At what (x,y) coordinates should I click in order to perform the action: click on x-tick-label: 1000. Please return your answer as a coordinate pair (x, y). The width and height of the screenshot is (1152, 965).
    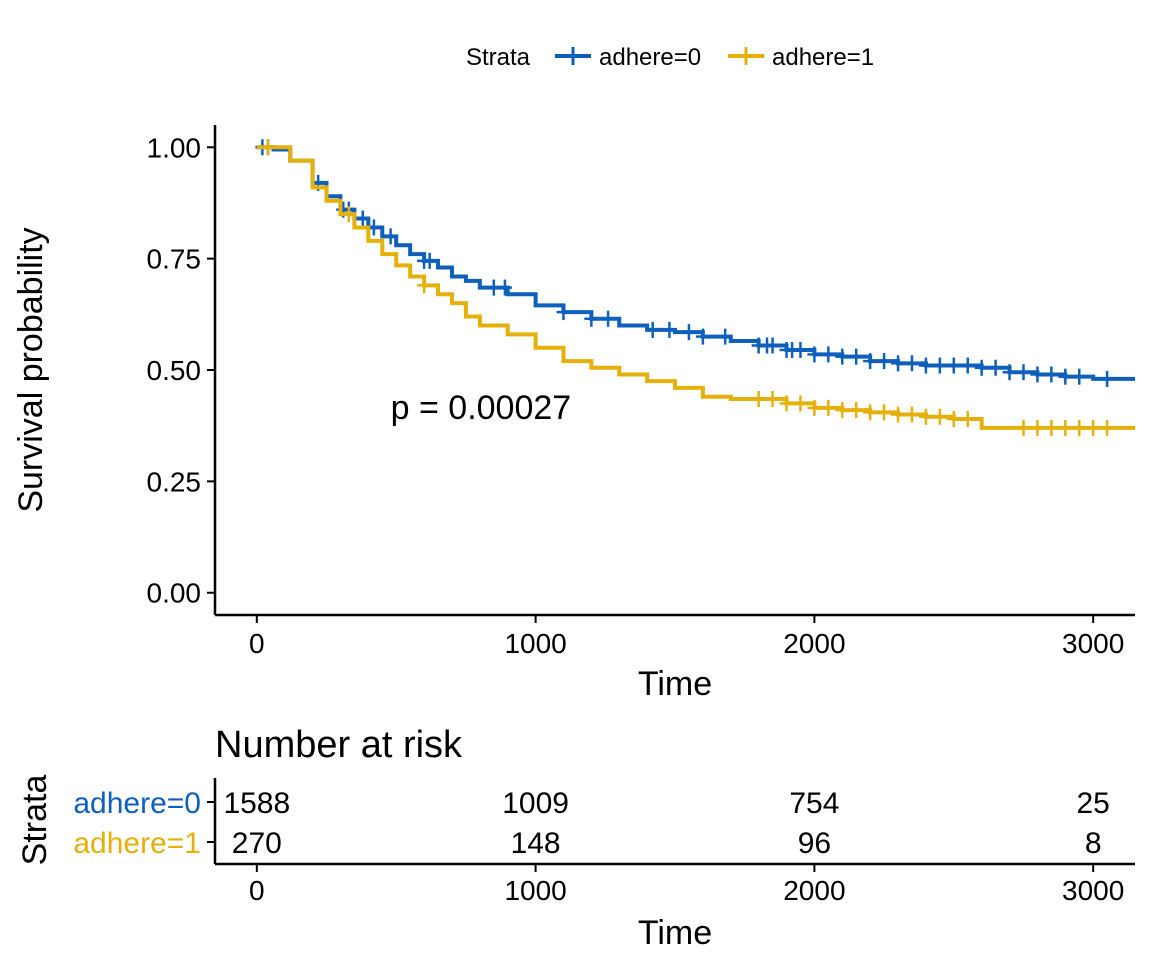
    Looking at the image, I should click on (535, 643).